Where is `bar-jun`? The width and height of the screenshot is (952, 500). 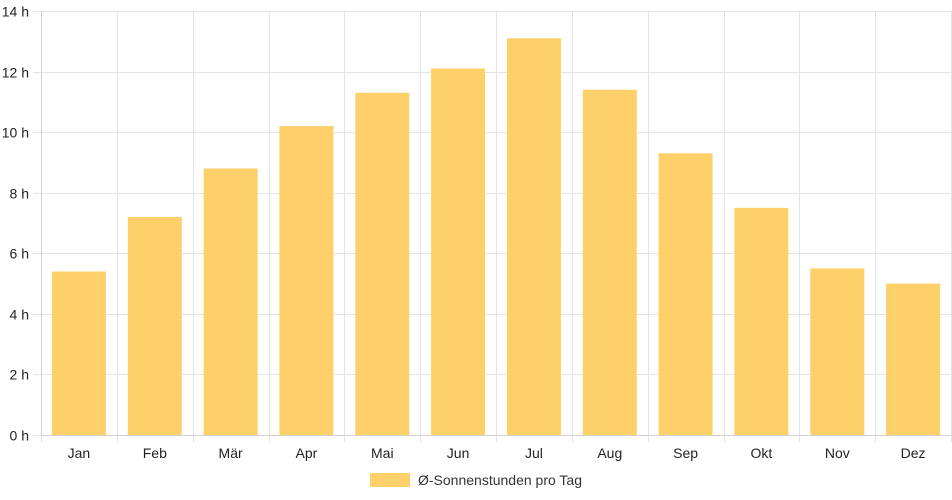
bar-jun is located at coordinates (458, 252).